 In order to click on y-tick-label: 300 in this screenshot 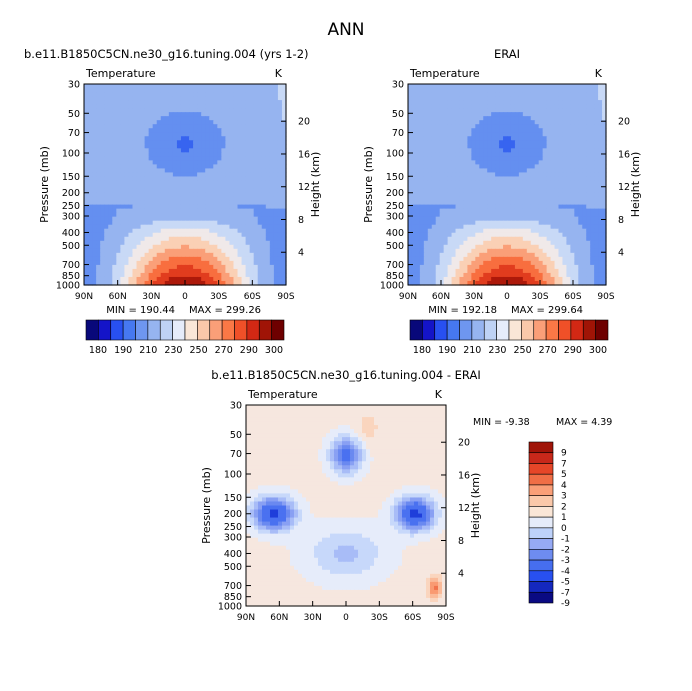, I will do `click(71, 216)`.